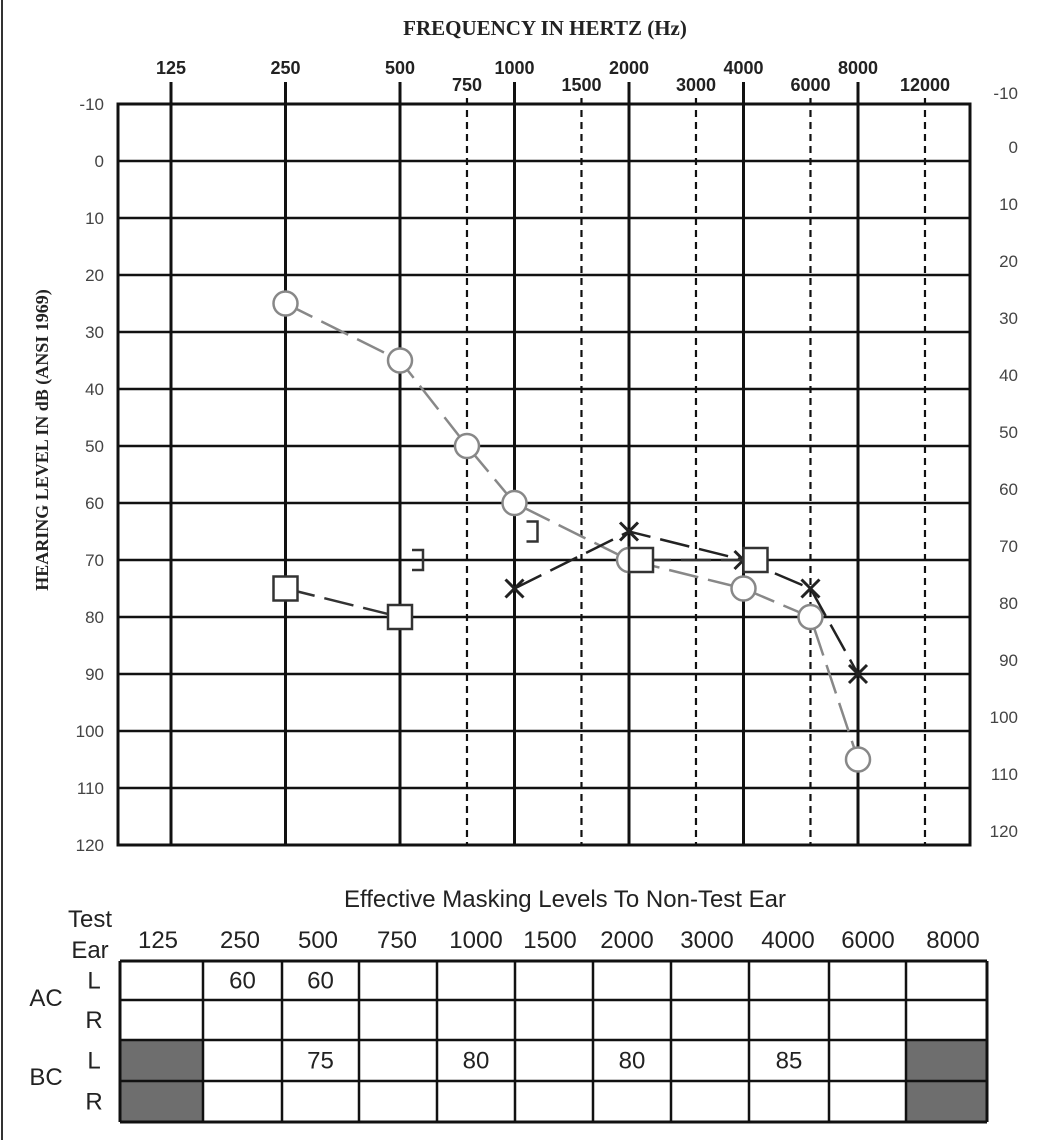  What do you see at coordinates (626, 940) in the screenshot?
I see `table-header-frequency: 2000` at bounding box center [626, 940].